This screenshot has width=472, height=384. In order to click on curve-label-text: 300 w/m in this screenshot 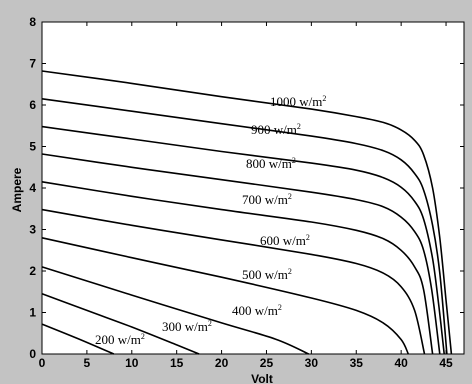, I will do `click(185, 326)`.